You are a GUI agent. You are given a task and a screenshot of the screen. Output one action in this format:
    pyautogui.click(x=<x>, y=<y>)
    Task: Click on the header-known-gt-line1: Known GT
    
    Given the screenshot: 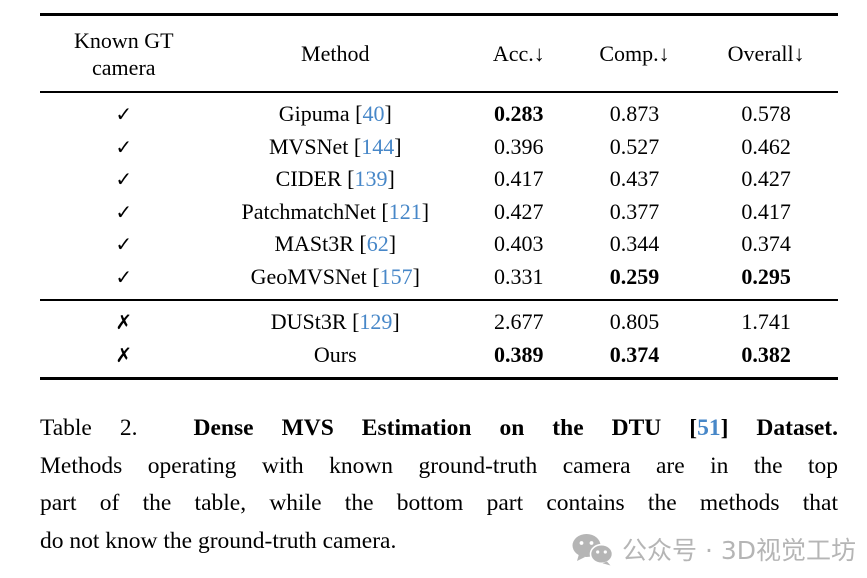 What is the action you would take?
    pyautogui.click(x=123, y=40)
    